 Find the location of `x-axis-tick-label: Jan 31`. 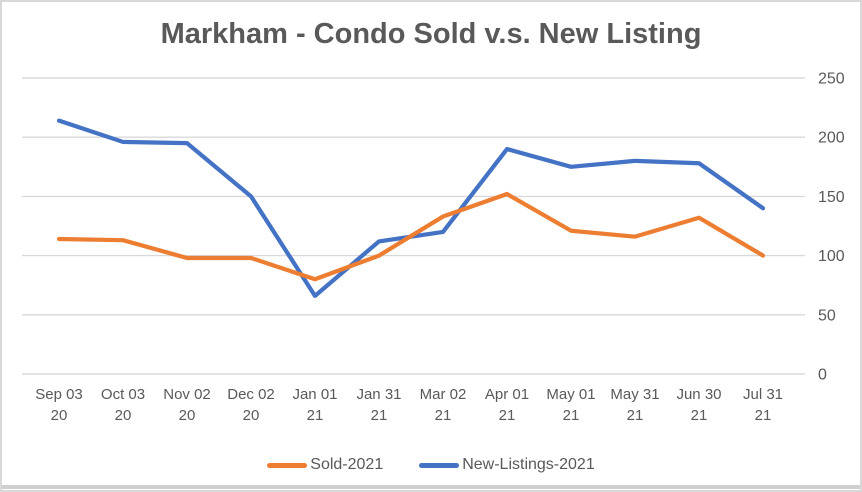

x-axis-tick-label: Jan 31 is located at coordinates (378, 394).